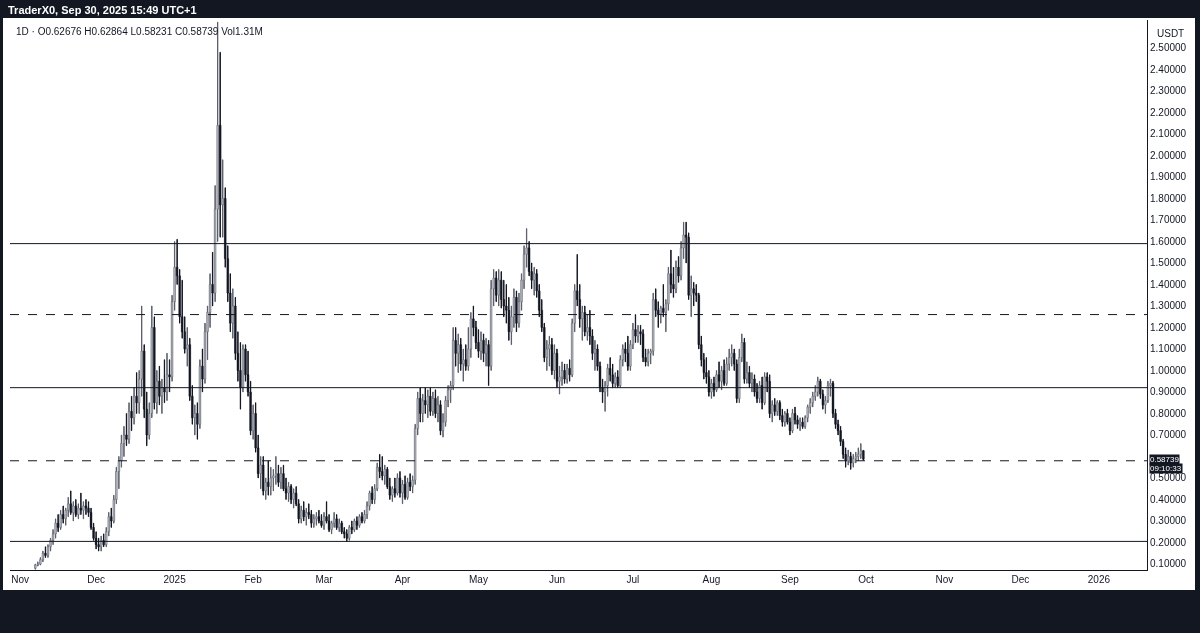 The width and height of the screenshot is (1200, 633). What do you see at coordinates (1168, 327) in the screenshot?
I see `y-tick-label: 1.20000` at bounding box center [1168, 327].